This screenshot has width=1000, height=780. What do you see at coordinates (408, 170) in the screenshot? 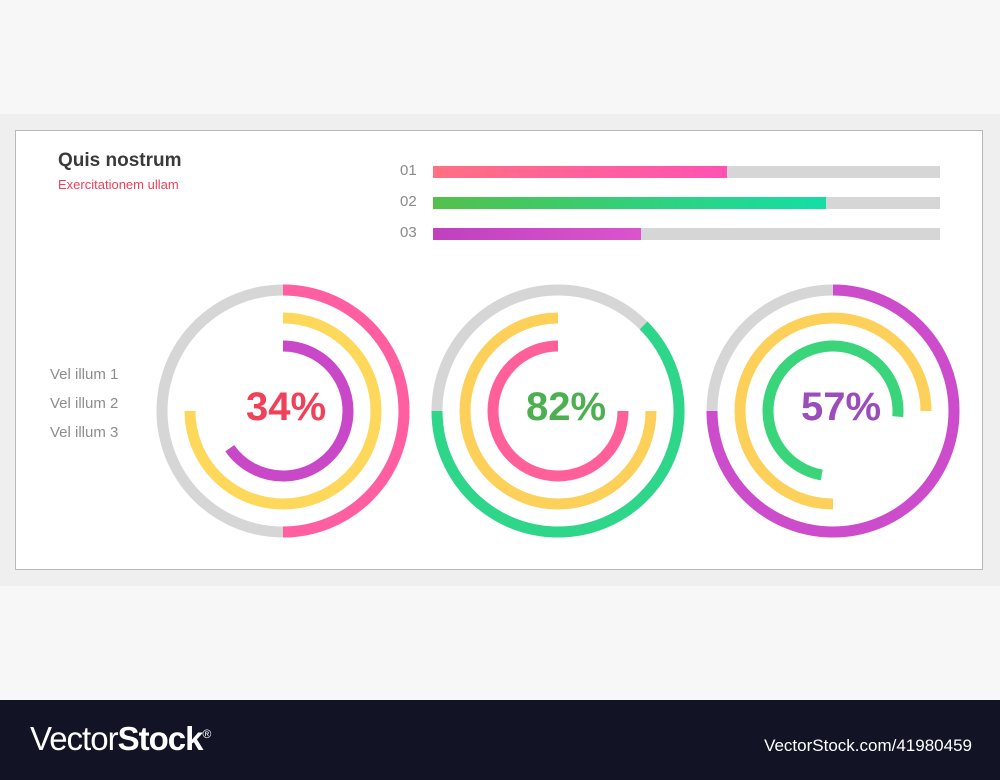
I see `bar-label: 01` at bounding box center [408, 170].